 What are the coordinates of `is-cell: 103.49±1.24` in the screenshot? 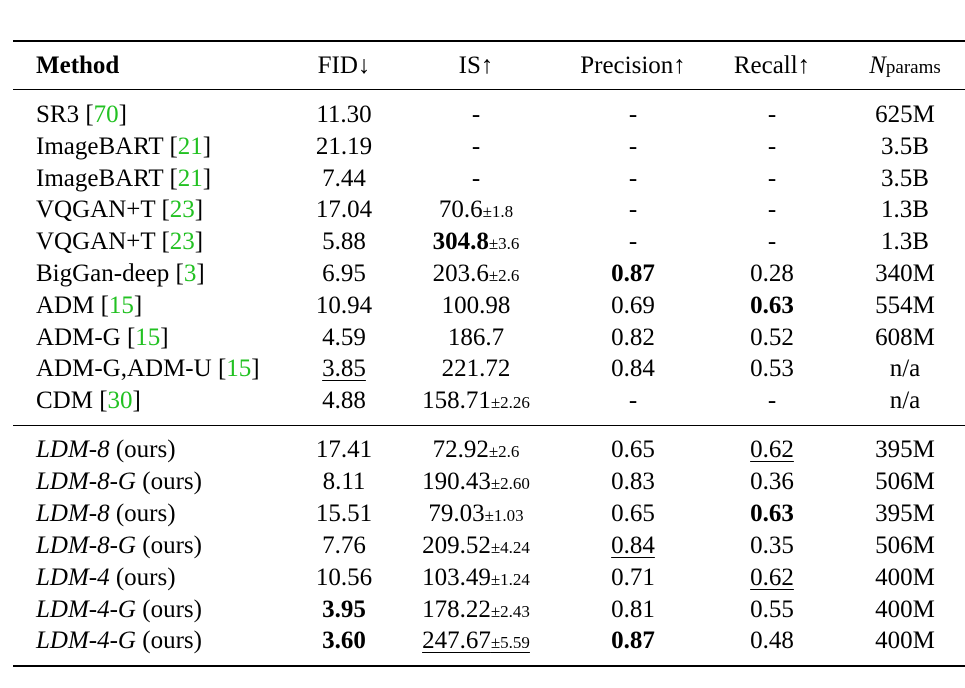 It's located at (476, 579).